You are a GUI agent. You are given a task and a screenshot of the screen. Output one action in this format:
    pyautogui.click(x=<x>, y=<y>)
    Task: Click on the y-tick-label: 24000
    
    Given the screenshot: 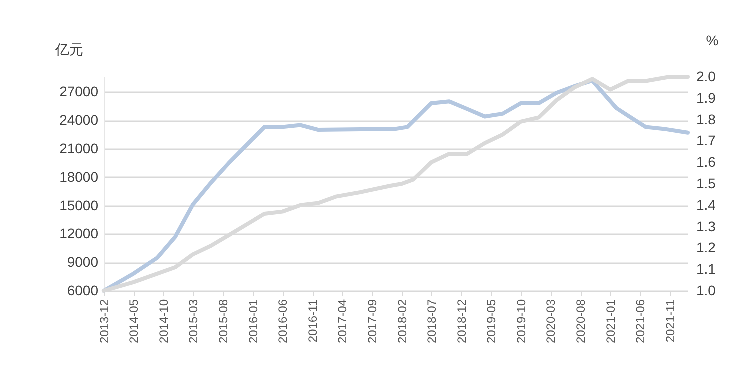 What is the action you would take?
    pyautogui.click(x=79, y=120)
    